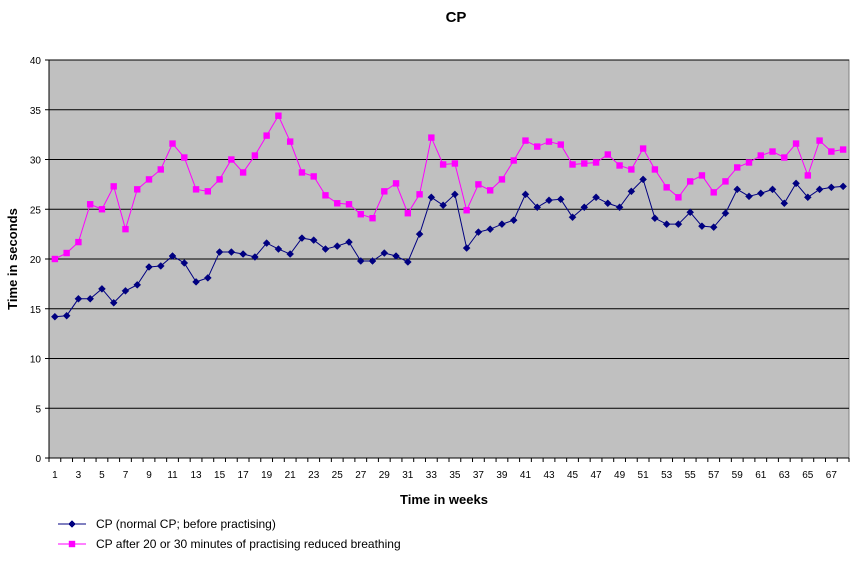 This screenshot has height=574, width=867. What do you see at coordinates (314, 475) in the screenshot?
I see `x-tick-label: 23` at bounding box center [314, 475].